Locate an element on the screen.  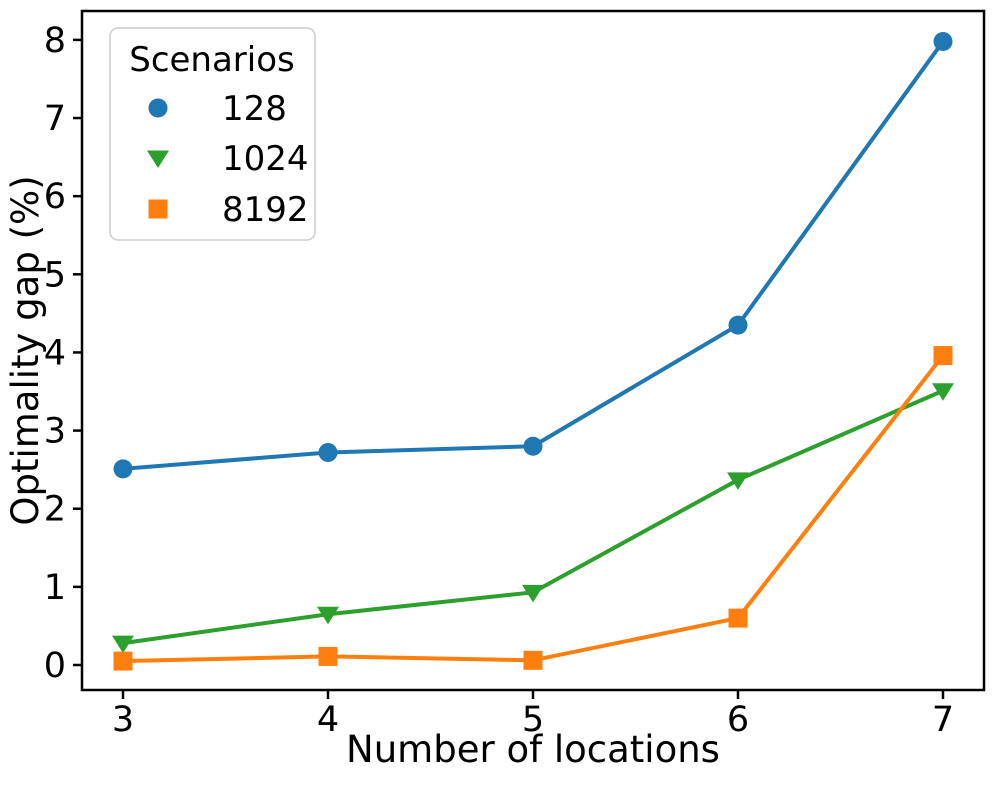
legend-label-8192: 8192 is located at coordinates (265, 210).